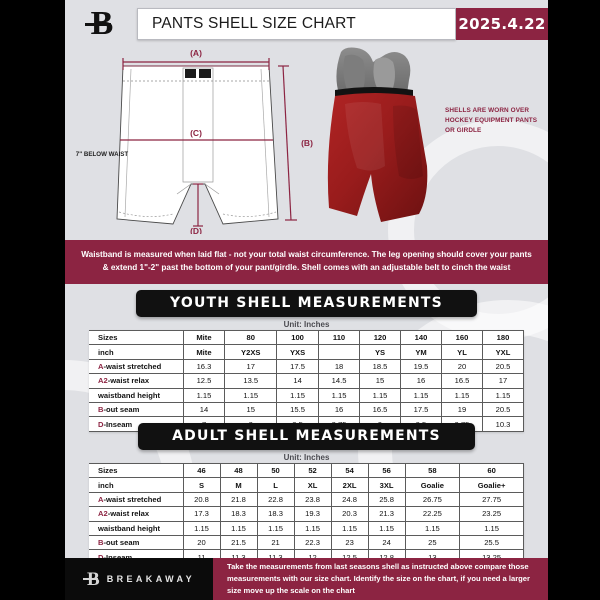 Image resolution: width=600 pixels, height=600 pixels. Describe the element at coordinates (386, 485) in the screenshot. I see `table-cell: 3XL` at that location.